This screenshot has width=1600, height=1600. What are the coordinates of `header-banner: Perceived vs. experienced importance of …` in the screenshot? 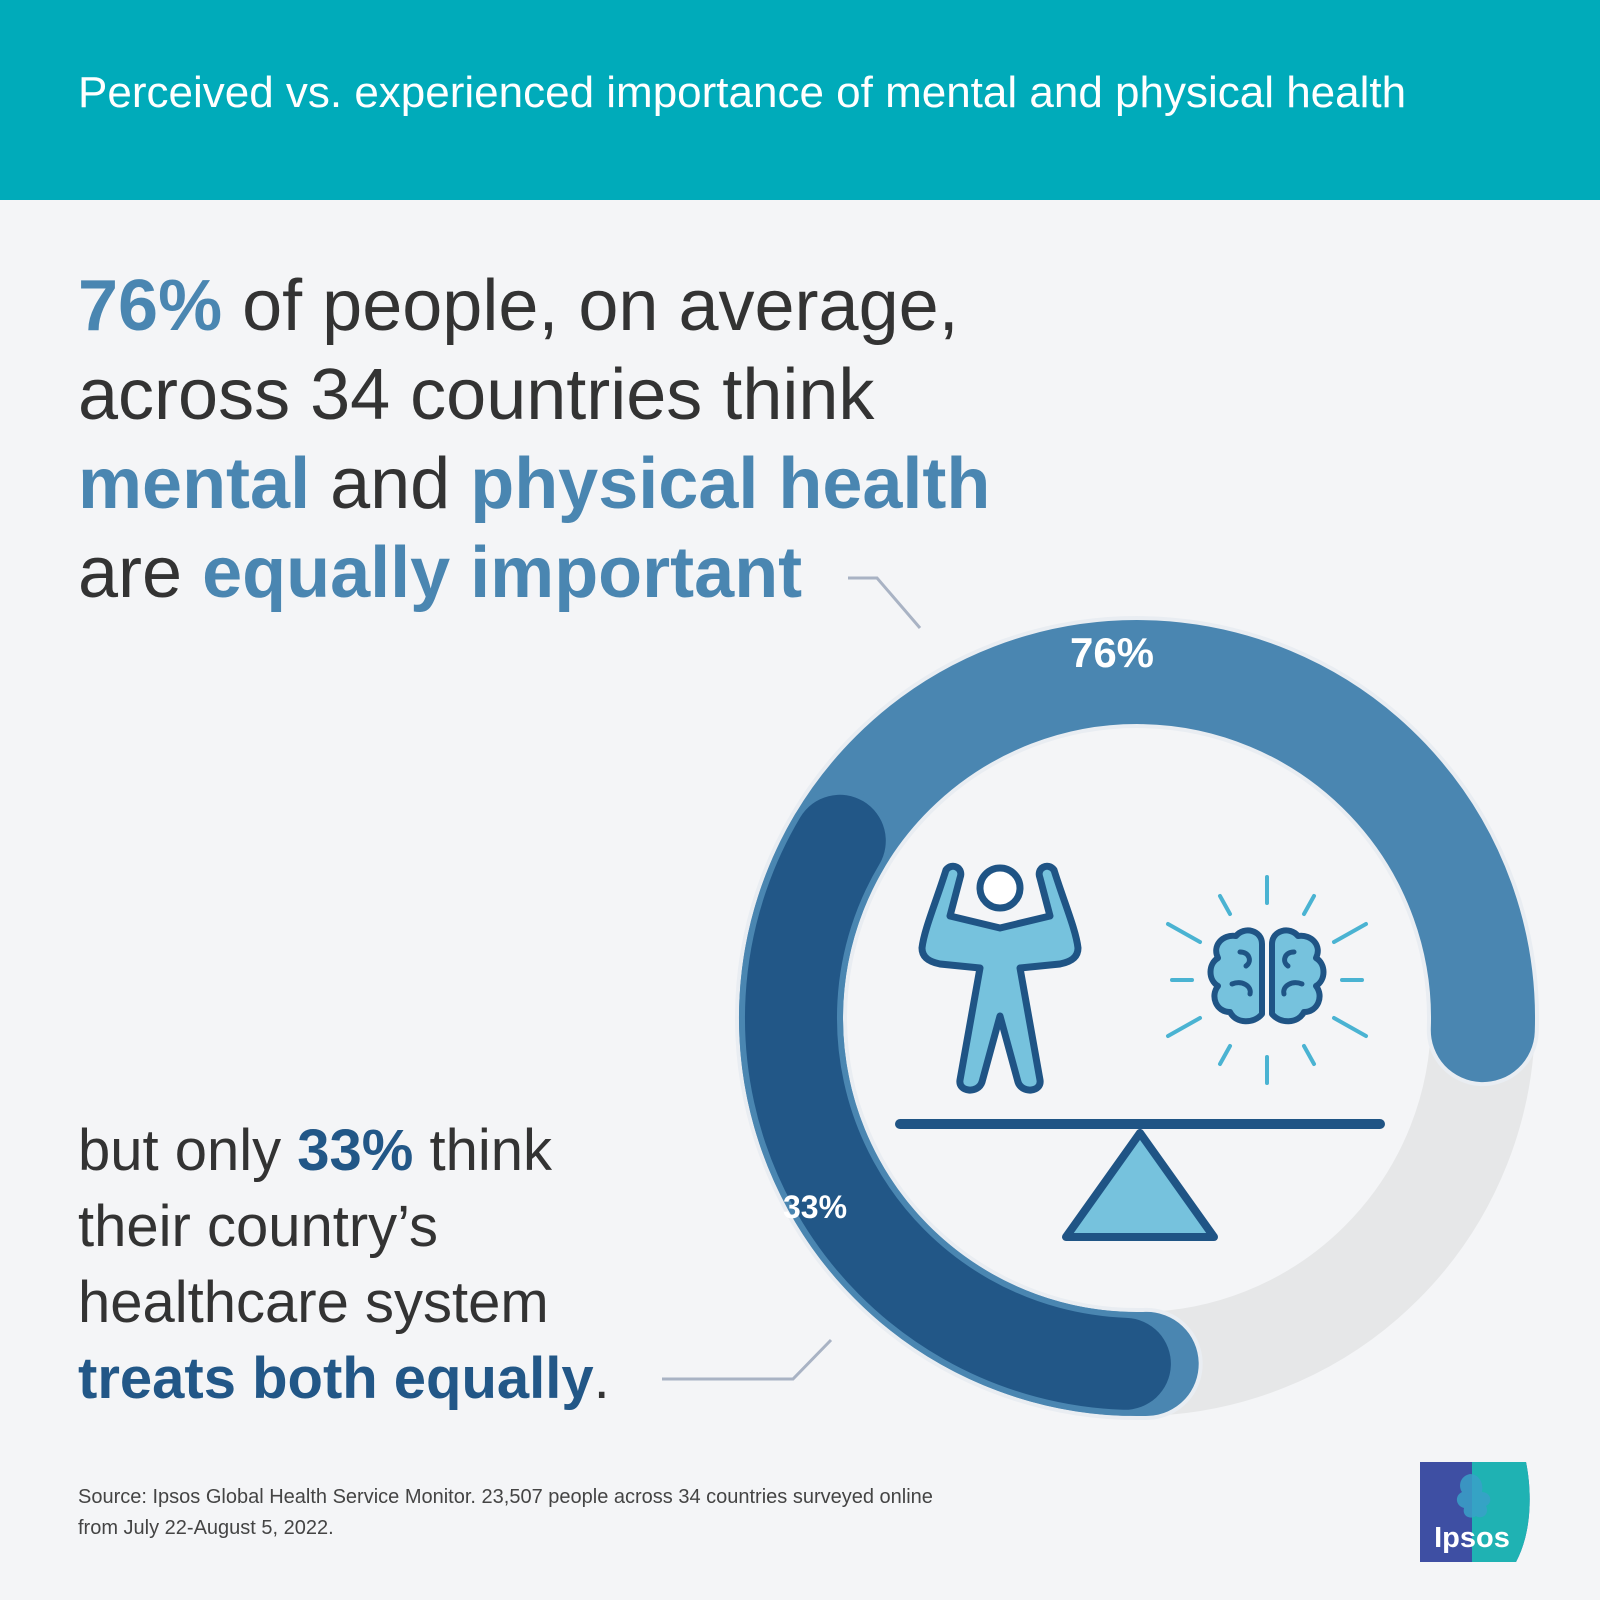 It's located at (800, 100).